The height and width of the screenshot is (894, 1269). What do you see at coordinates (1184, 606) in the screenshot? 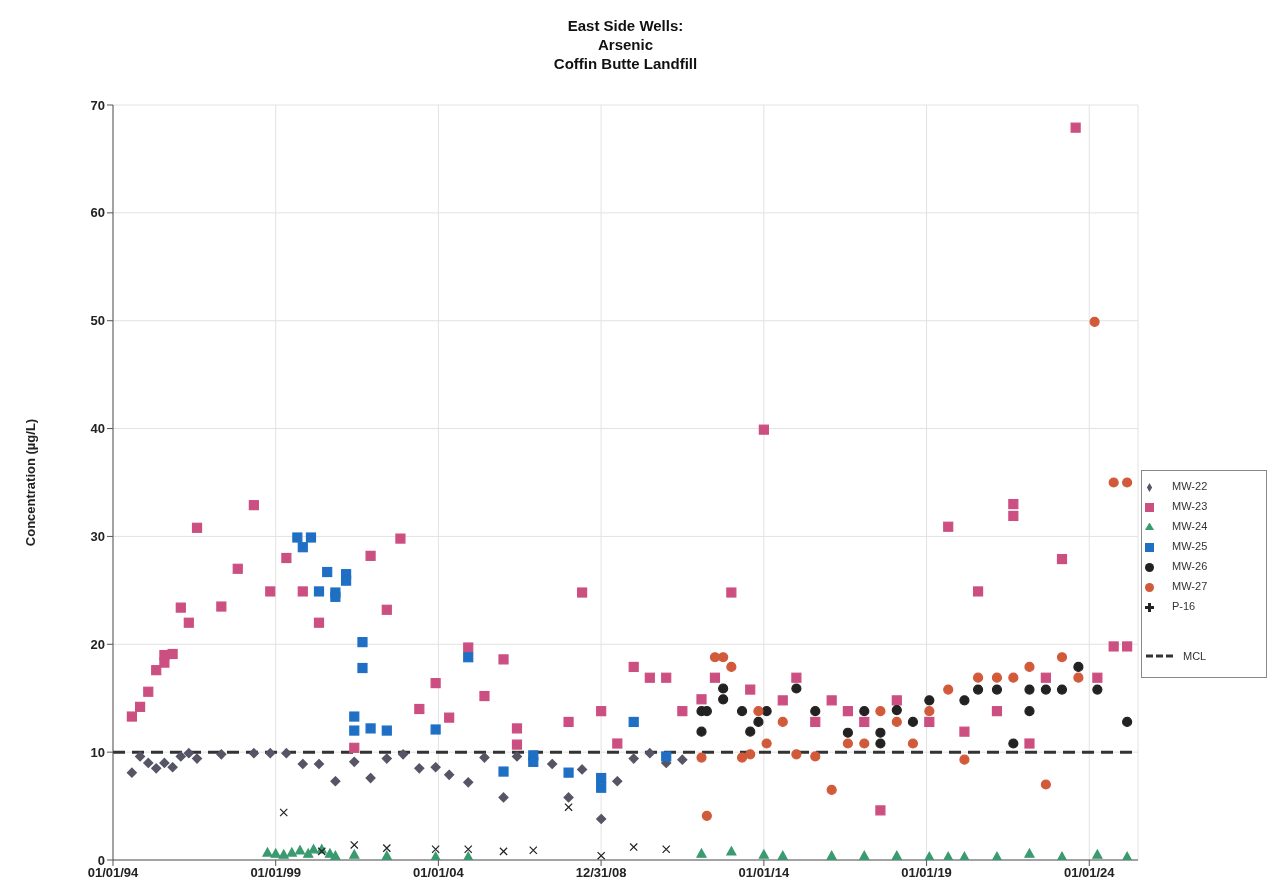
I see `legend-label: P-16` at bounding box center [1184, 606].